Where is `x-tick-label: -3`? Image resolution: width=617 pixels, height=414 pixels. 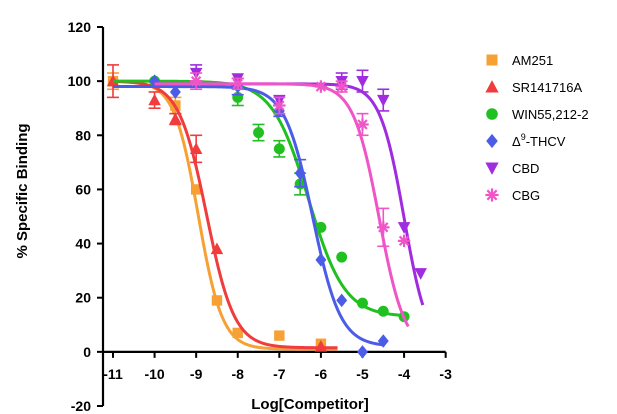 x-tick-label: -3 is located at coordinates (445, 374).